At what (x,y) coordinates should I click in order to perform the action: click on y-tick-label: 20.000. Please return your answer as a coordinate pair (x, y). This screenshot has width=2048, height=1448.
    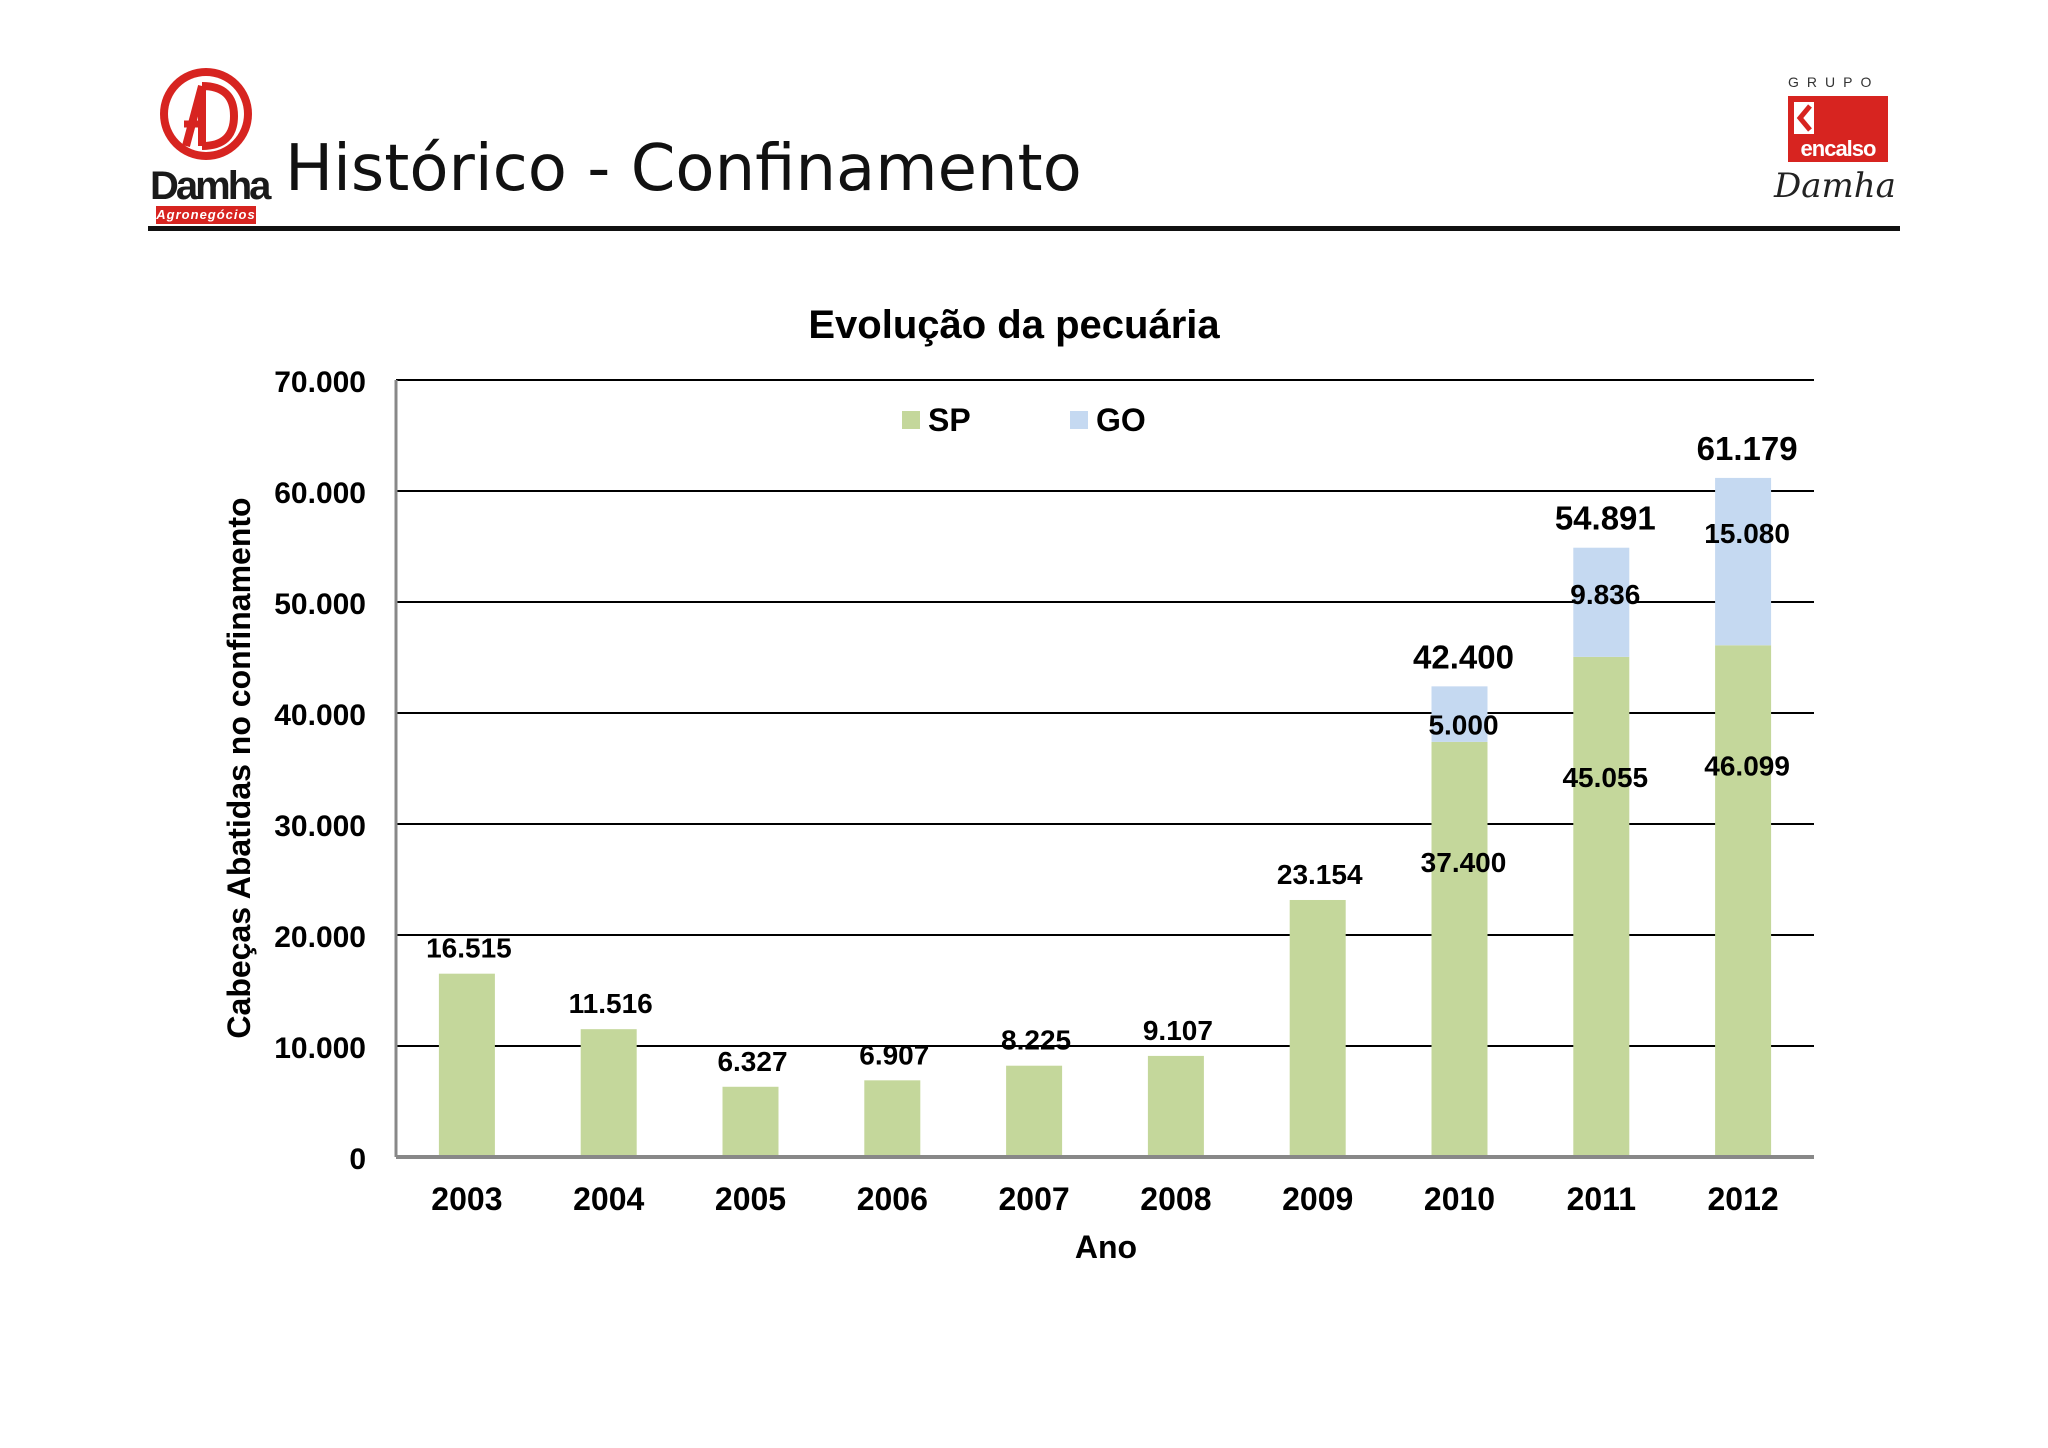
    Looking at the image, I should click on (320, 937).